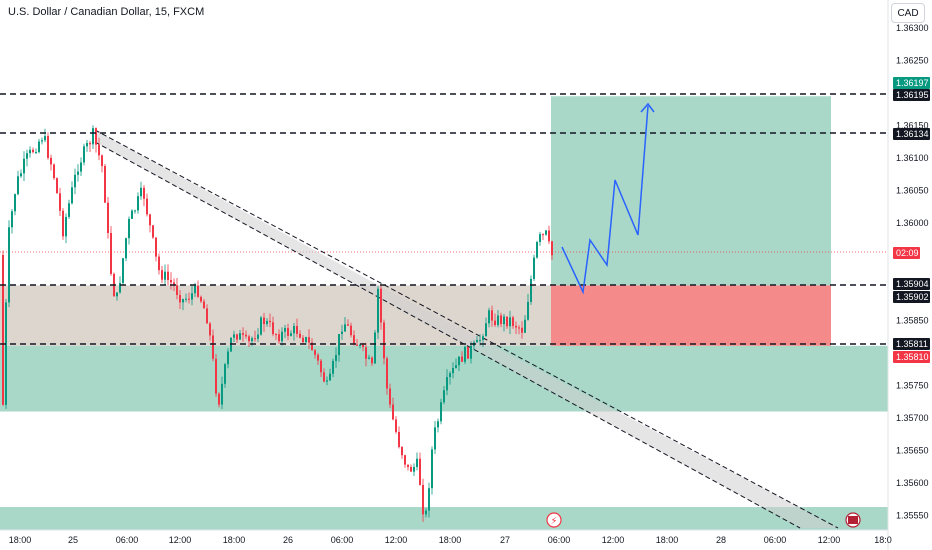 This screenshot has width=932, height=550. What do you see at coordinates (907, 253) in the screenshot?
I see `countdown-tag-text: 02:09` at bounding box center [907, 253].